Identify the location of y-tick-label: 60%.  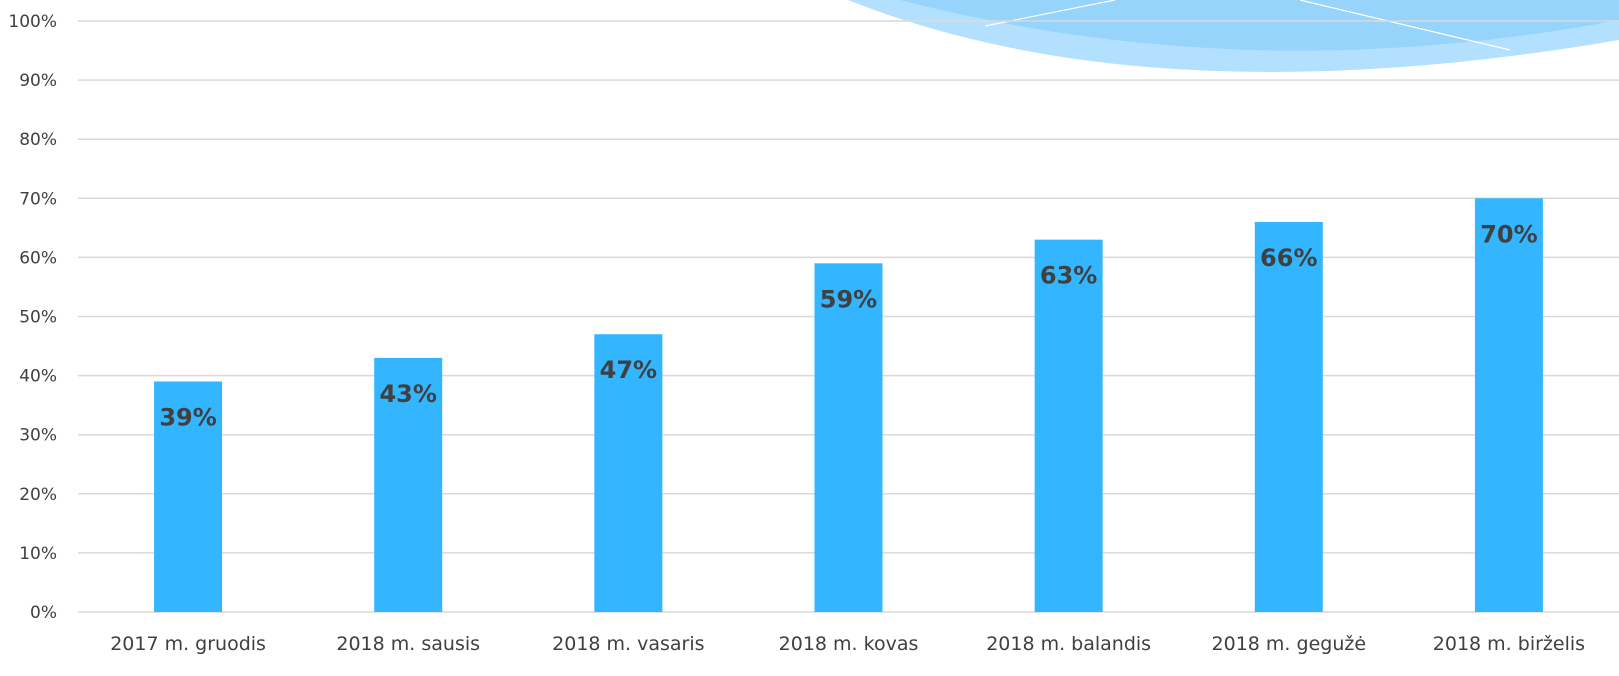
(38, 258).